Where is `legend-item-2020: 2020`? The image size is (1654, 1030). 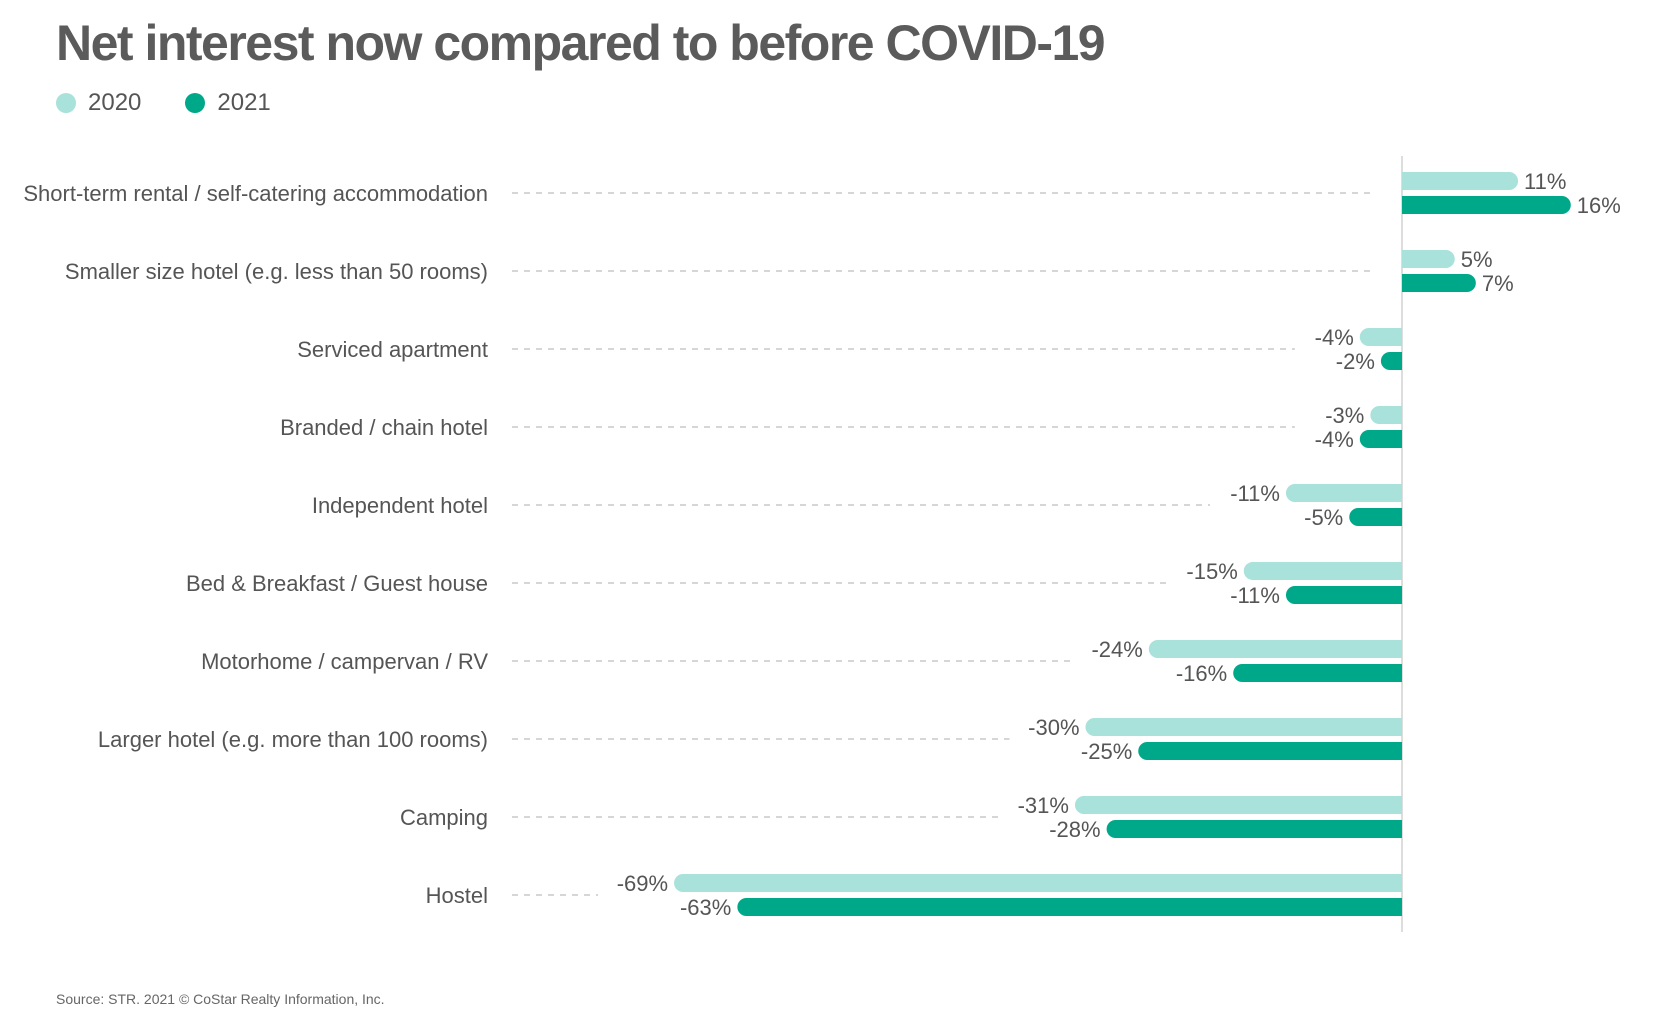 legend-item-2020: 2020 is located at coordinates (98, 103).